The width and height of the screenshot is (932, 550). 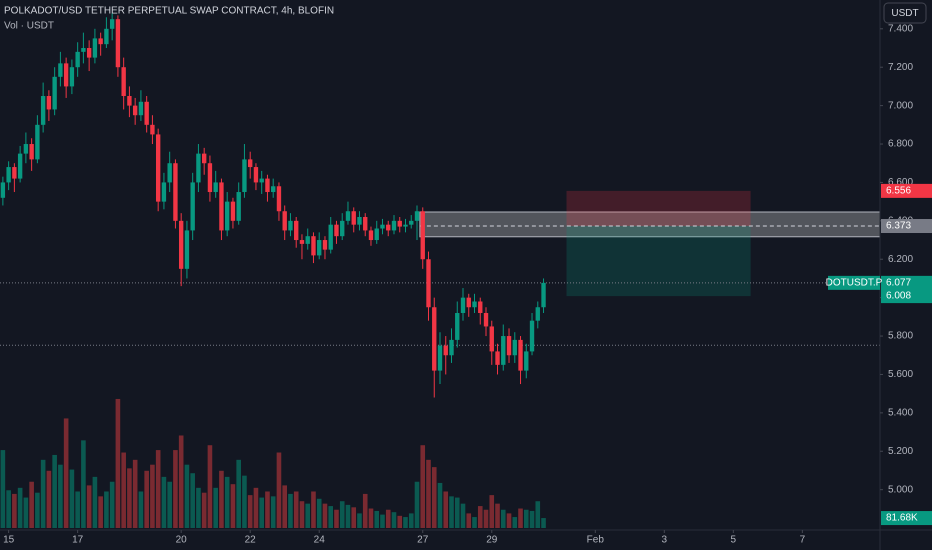 I want to click on symbol-label: DOTUSDT.P, so click(x=854, y=282).